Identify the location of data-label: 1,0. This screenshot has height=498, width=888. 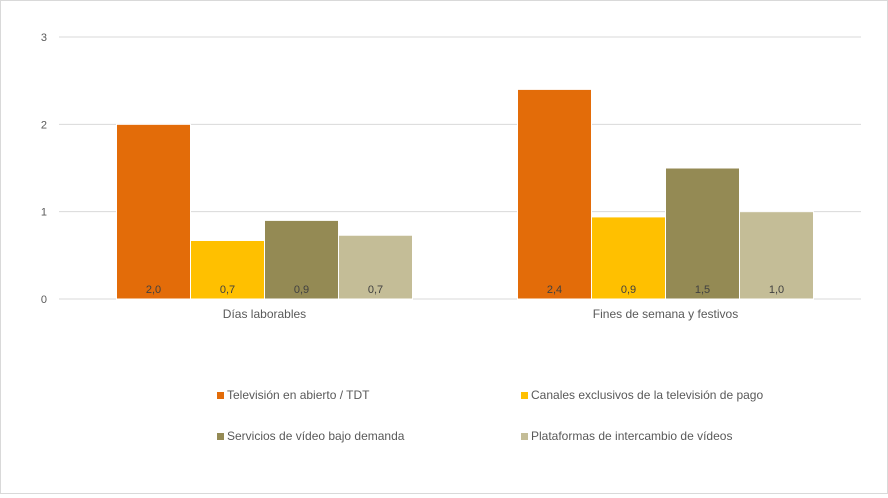
(776, 290).